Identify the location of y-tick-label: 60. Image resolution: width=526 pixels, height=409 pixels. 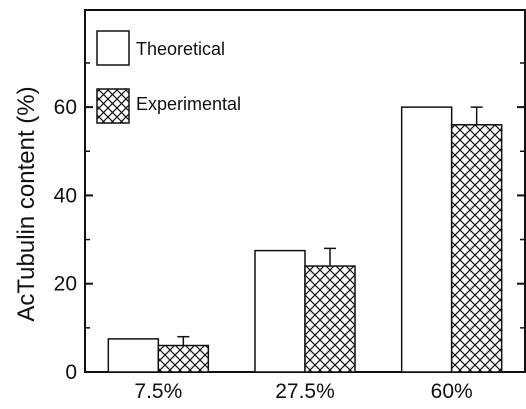
(65, 107).